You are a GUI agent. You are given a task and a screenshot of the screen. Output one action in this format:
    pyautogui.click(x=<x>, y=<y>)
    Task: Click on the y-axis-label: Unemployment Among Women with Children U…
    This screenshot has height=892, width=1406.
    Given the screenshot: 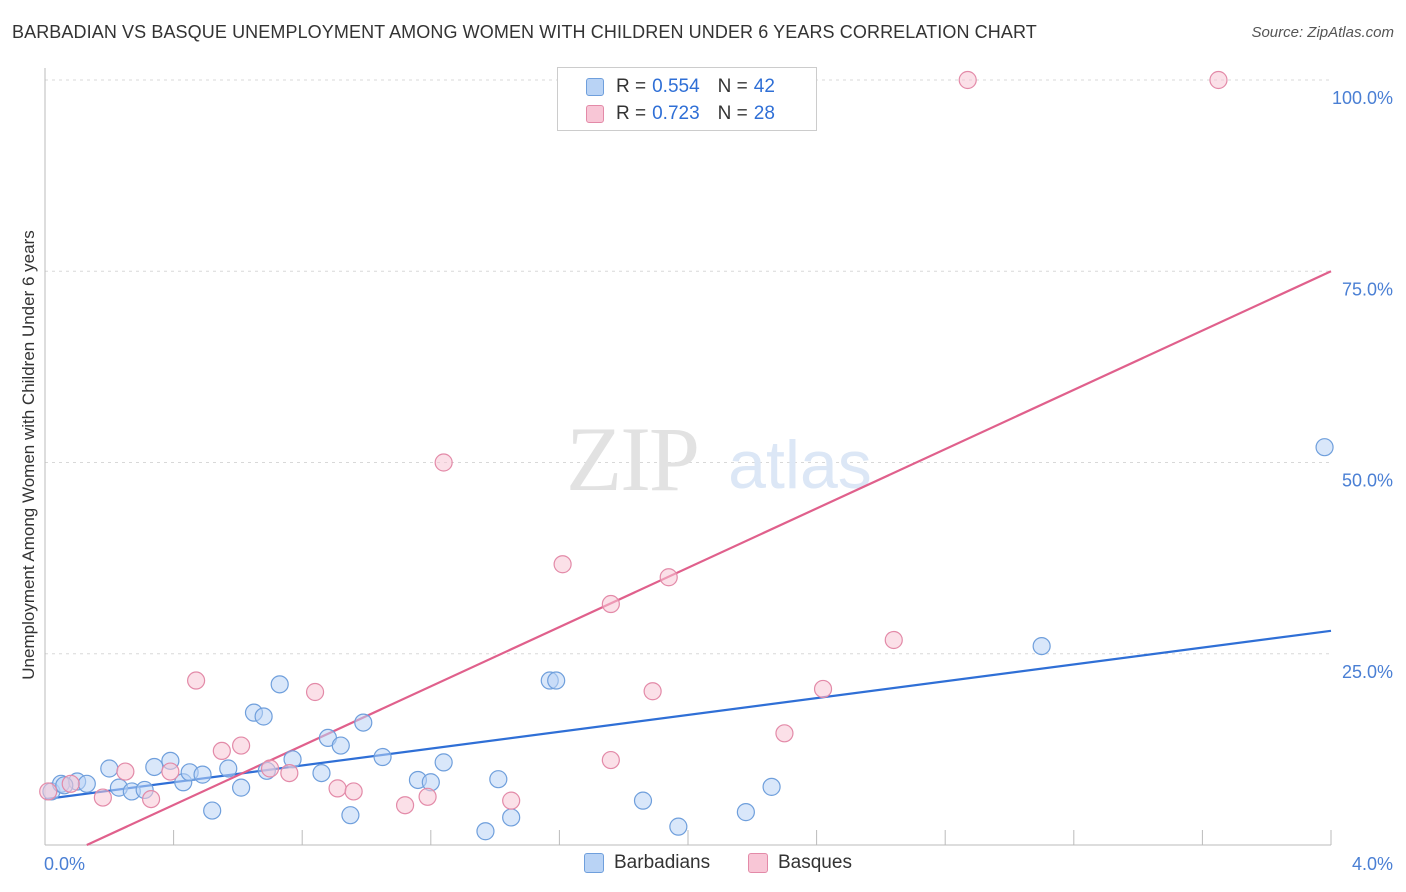 What is the action you would take?
    pyautogui.click(x=28, y=454)
    